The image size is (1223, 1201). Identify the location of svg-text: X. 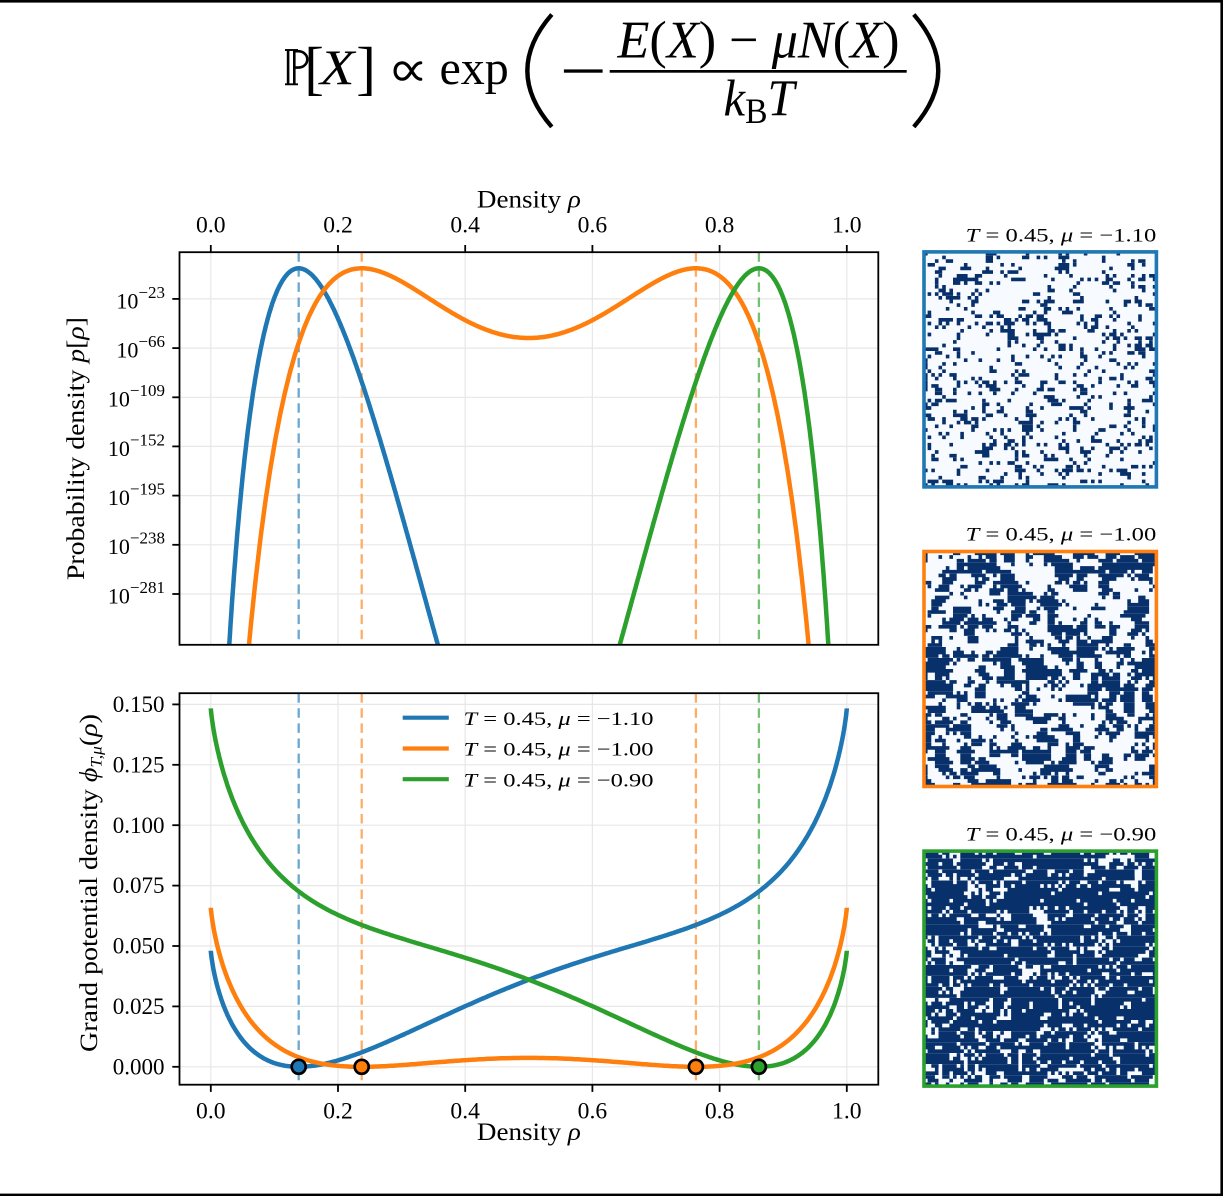
(338, 67).